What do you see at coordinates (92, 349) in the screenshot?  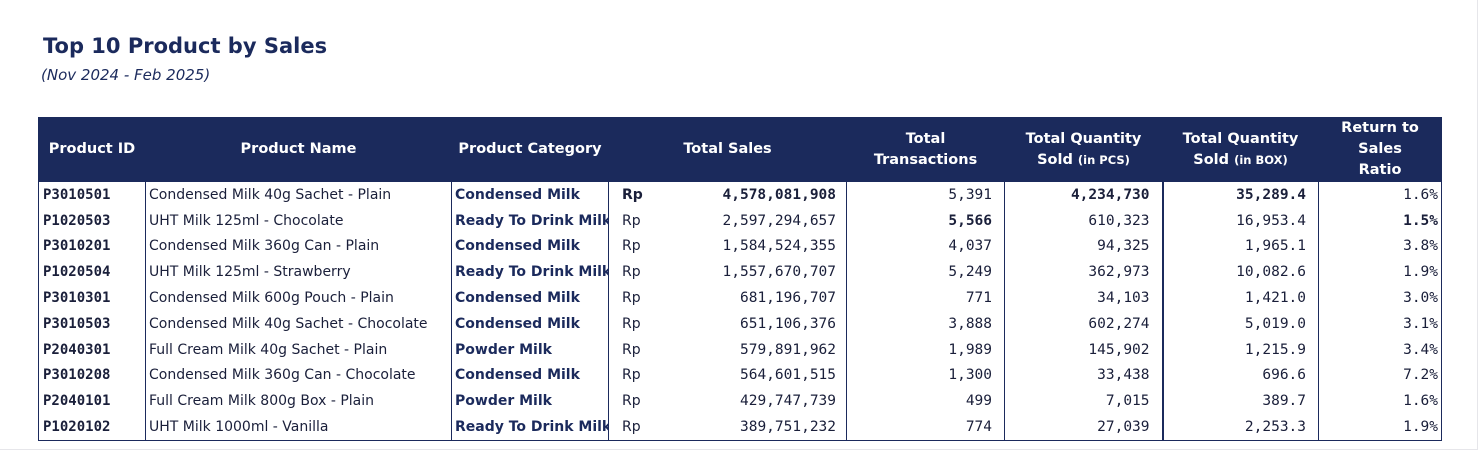 I see `cell-product-id: P2040301` at bounding box center [92, 349].